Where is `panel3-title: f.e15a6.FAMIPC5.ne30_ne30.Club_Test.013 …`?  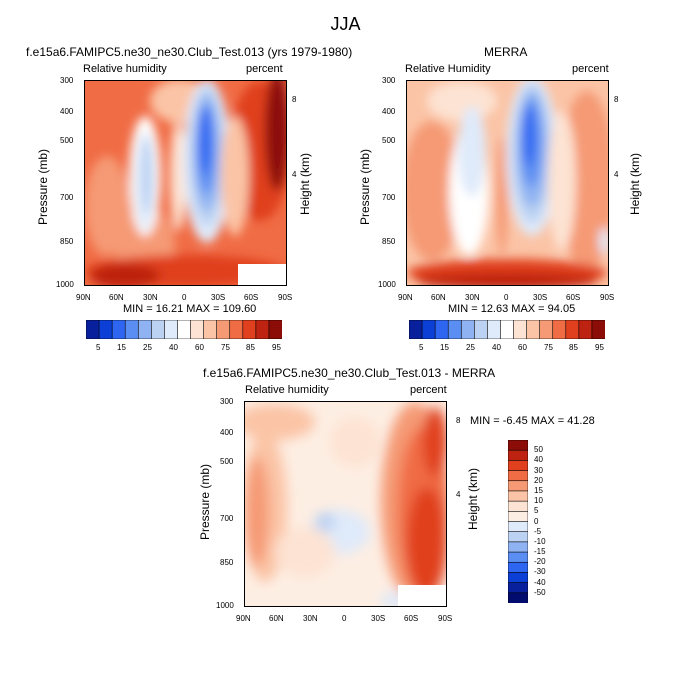 panel3-title: f.e15a6.FAMIPC5.ne30_ne30.Club_Test.013 … is located at coordinates (349, 373).